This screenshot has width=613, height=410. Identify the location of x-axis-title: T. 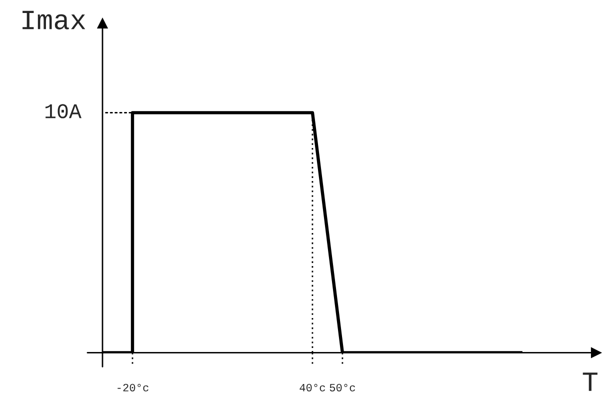
(590, 381).